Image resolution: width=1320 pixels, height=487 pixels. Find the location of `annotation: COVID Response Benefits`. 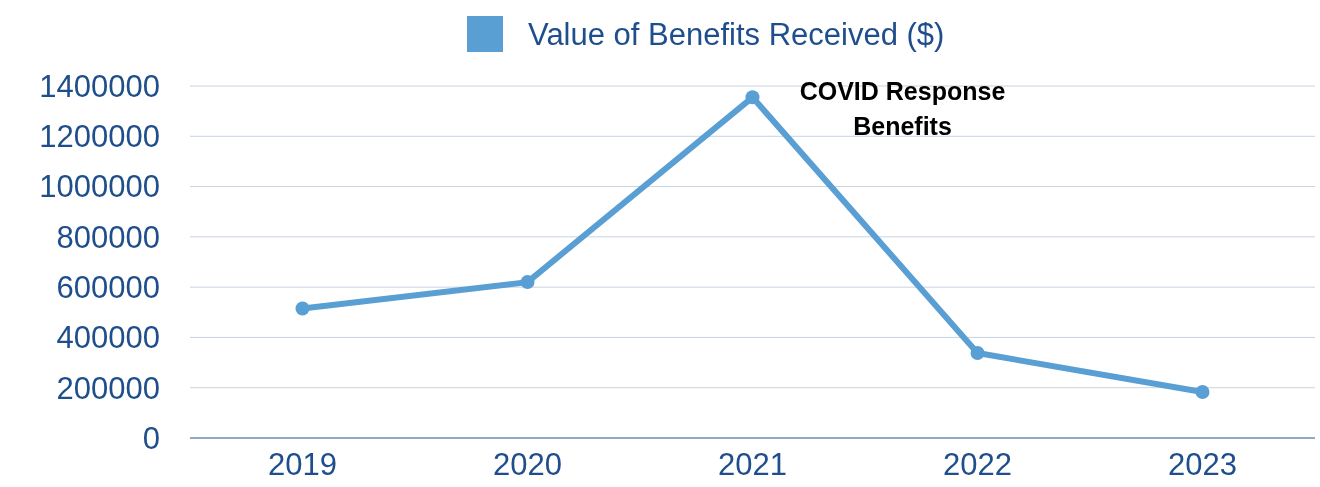

annotation: COVID Response Benefits is located at coordinates (902, 108).